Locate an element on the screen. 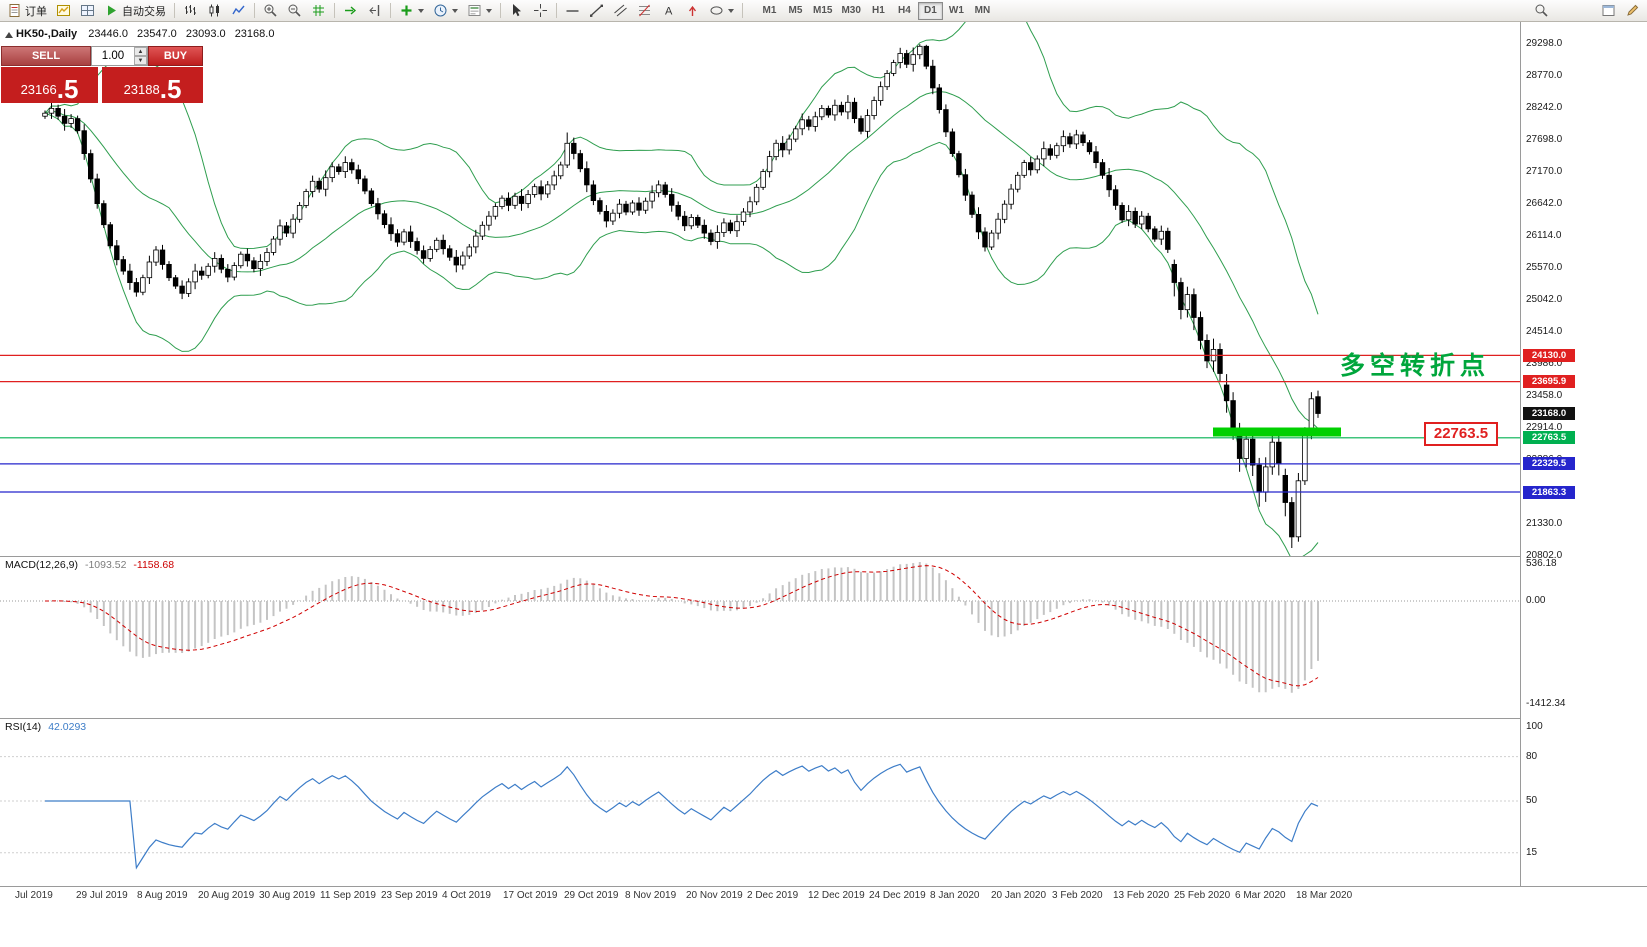 This screenshot has height=947, width=1647. volume-up-button: ▲ is located at coordinates (140, 51).